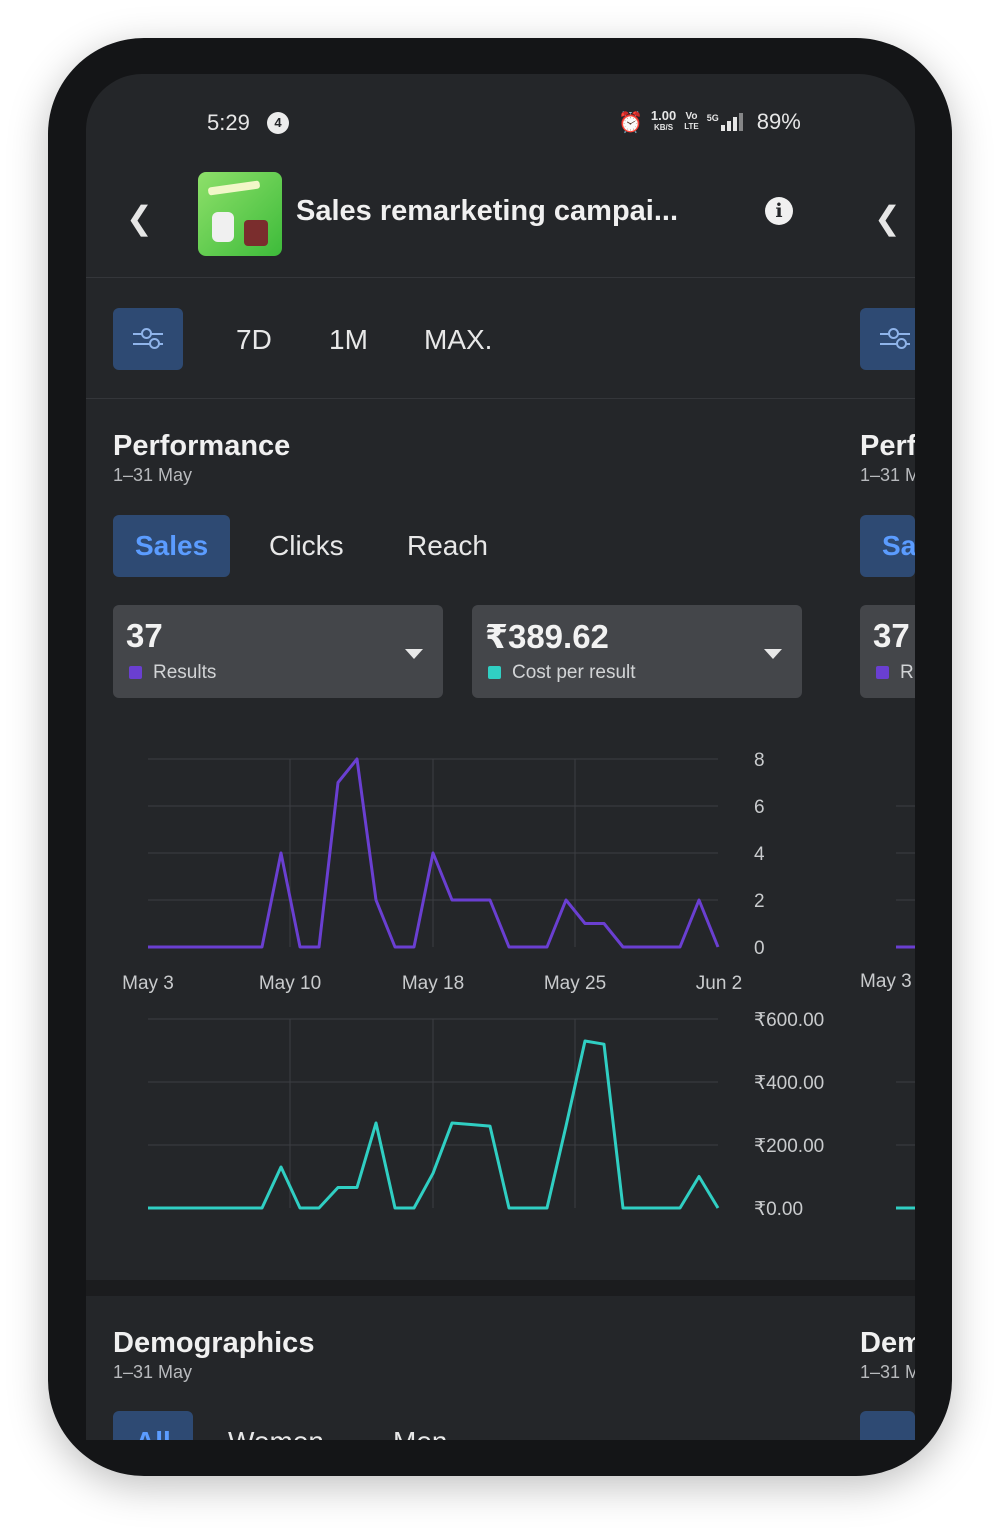 The width and height of the screenshot is (1000, 1536). I want to click on battery-level: 89%, so click(778, 121).